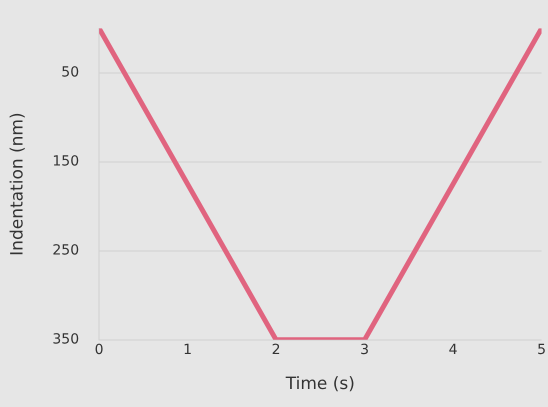  Describe the element at coordinates (541, 350) in the screenshot. I see `x-tick-label: 5` at that location.